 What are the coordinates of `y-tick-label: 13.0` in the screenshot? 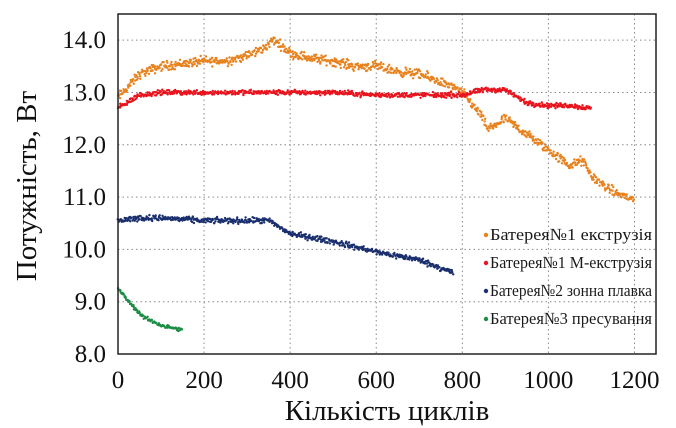 It's located at (84, 92).